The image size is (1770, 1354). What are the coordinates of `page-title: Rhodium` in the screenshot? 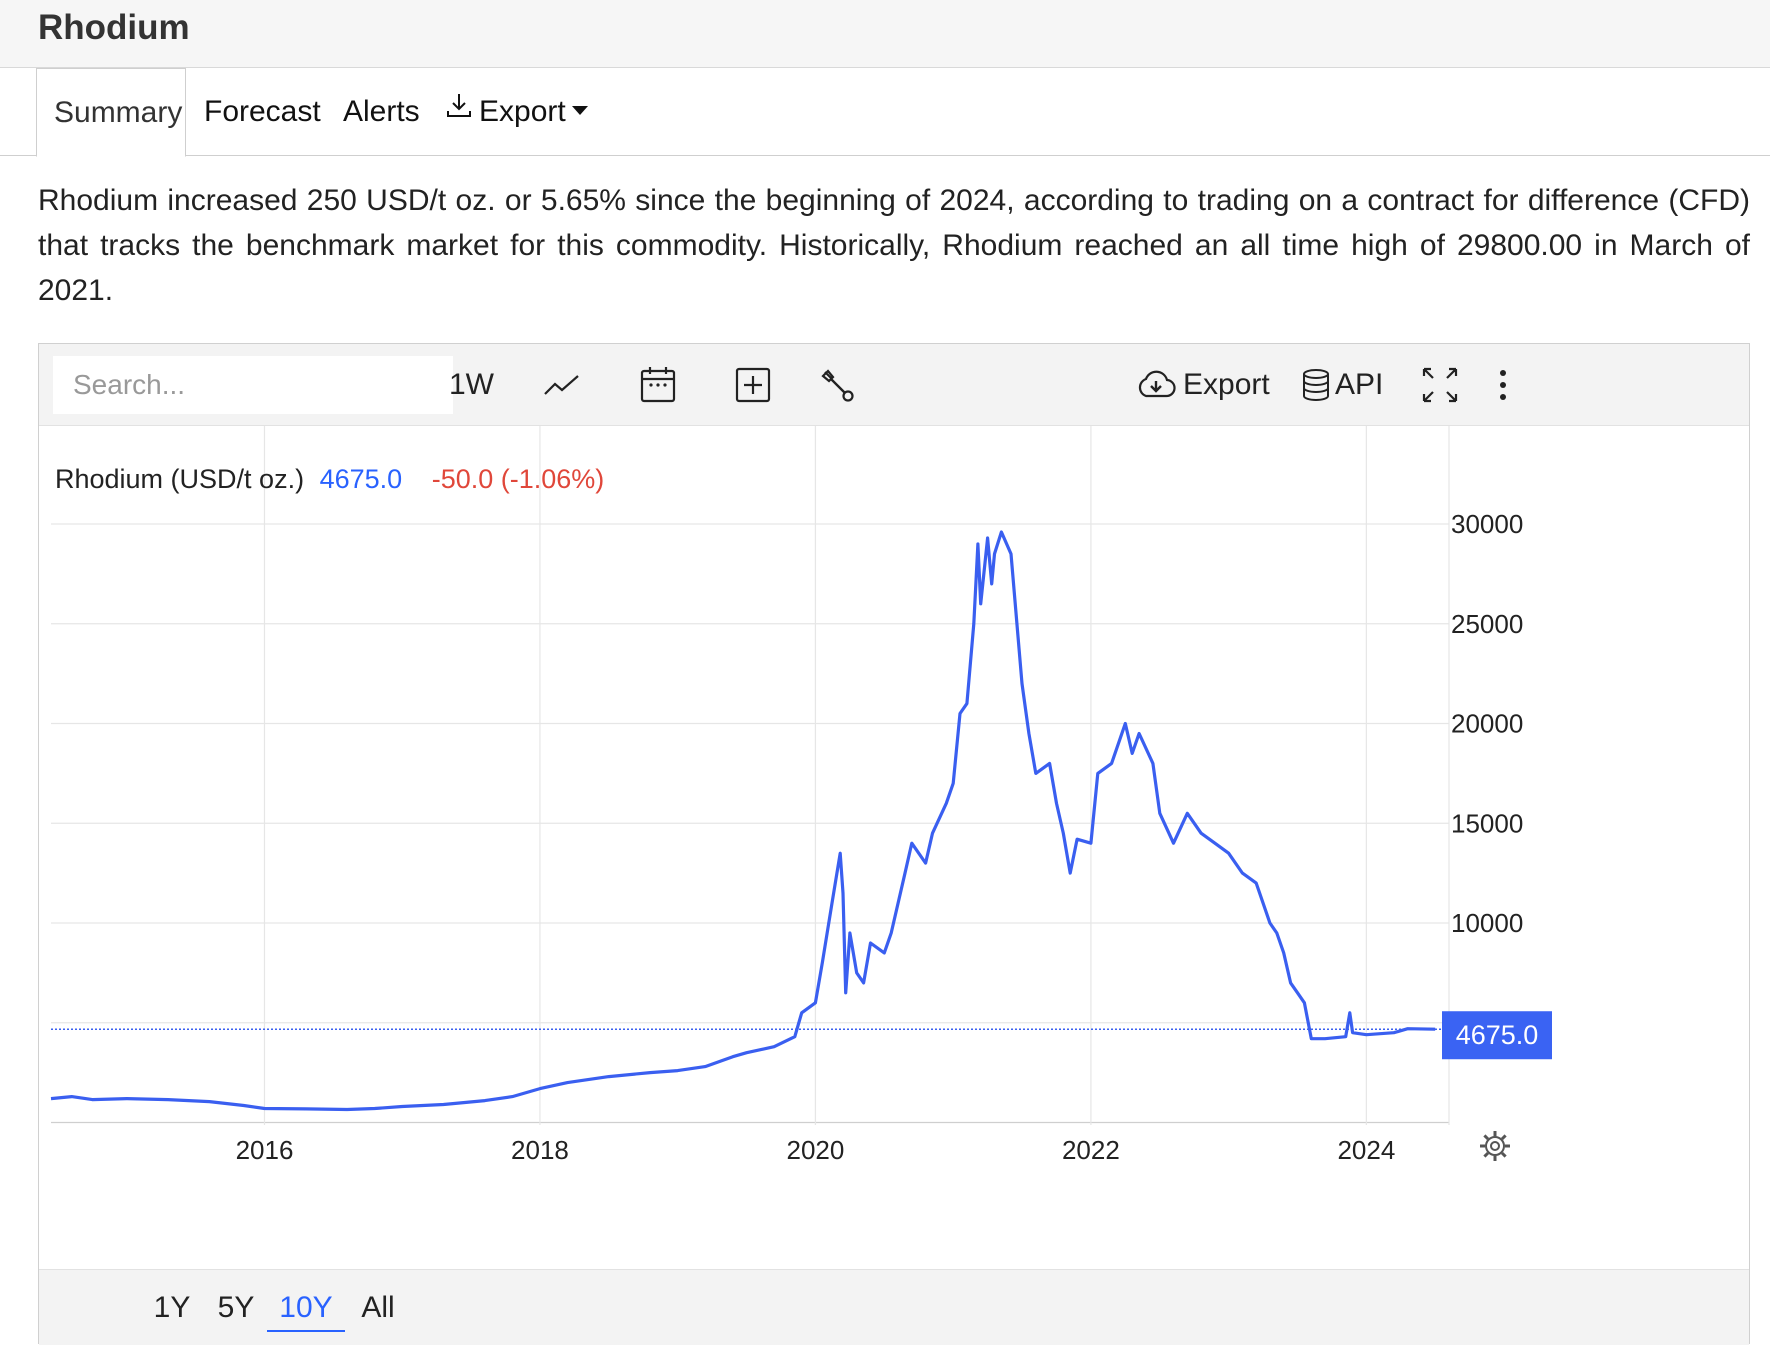 It's located at (114, 27).